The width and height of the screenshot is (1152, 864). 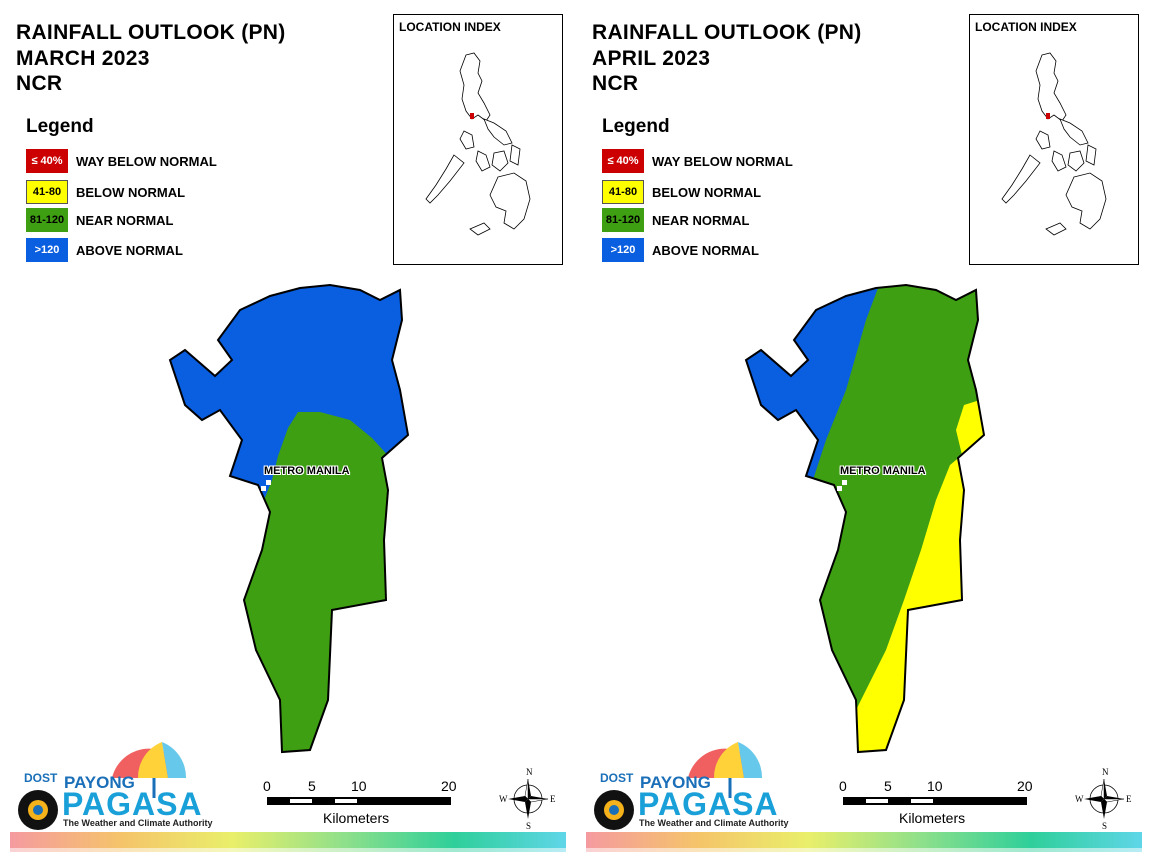 What do you see at coordinates (83, 58) in the screenshot?
I see `map-period: MARCH 2023` at bounding box center [83, 58].